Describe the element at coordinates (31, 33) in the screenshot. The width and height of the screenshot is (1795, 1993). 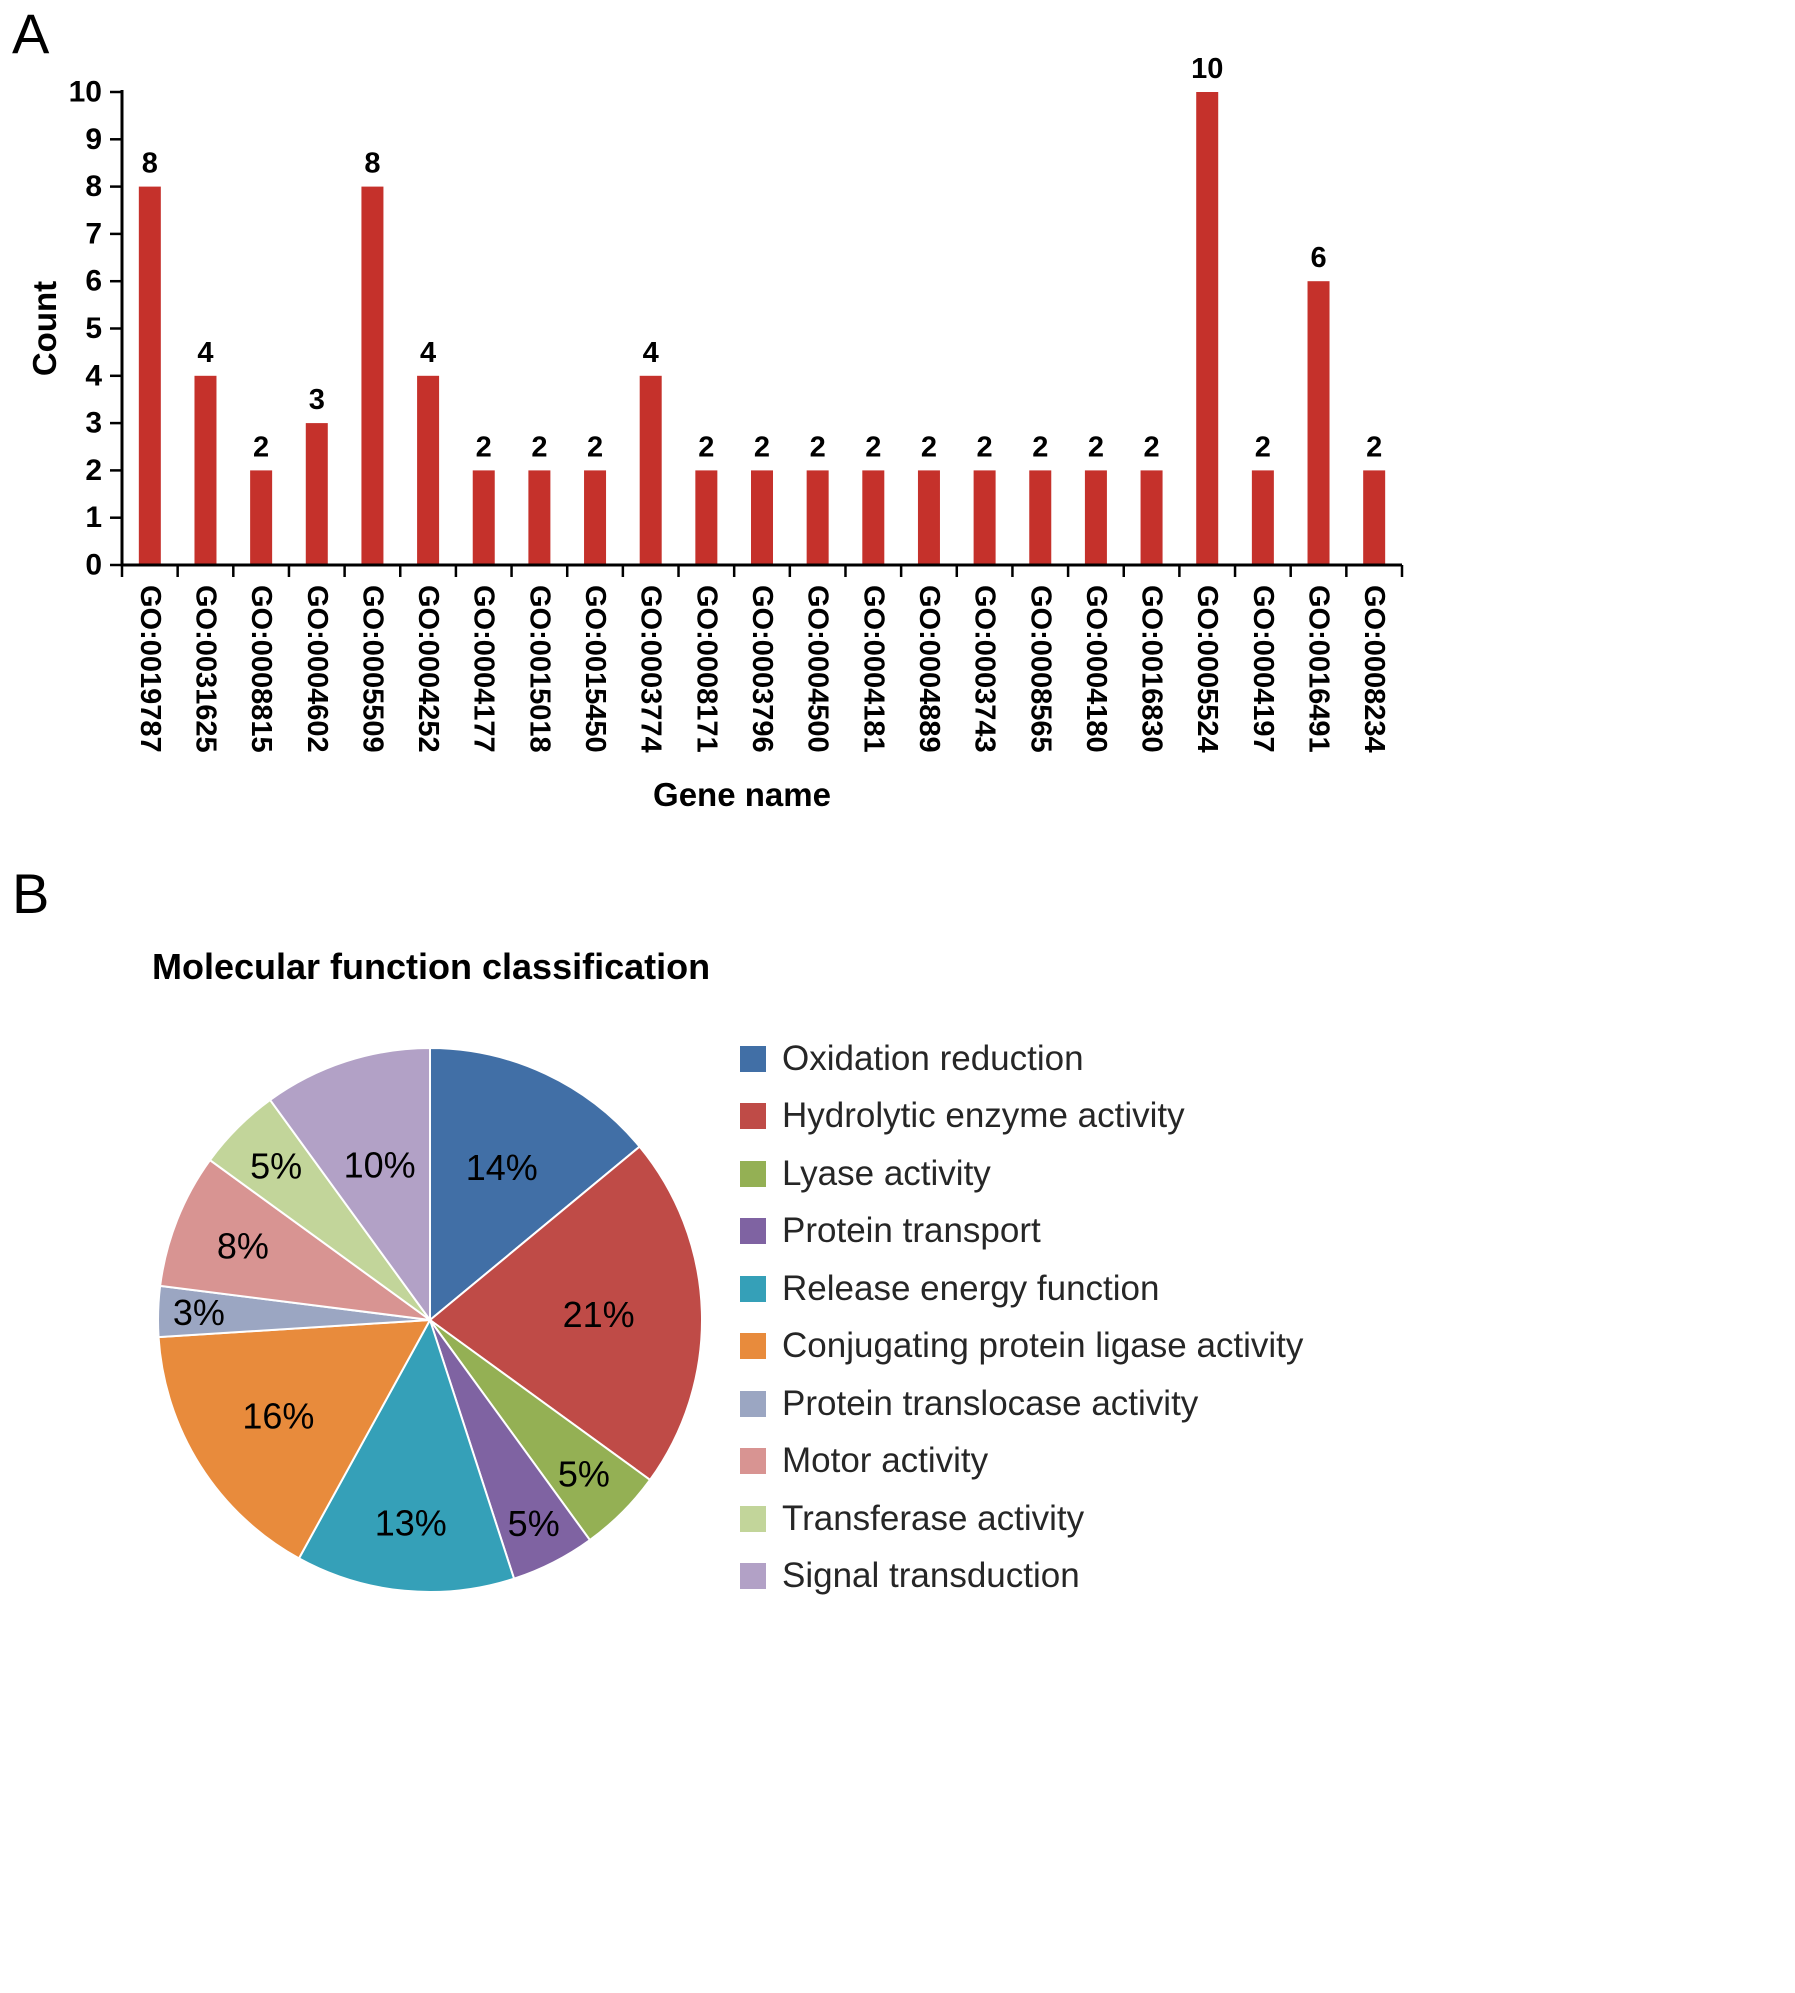
I see `panel-a-label: A` at that location.